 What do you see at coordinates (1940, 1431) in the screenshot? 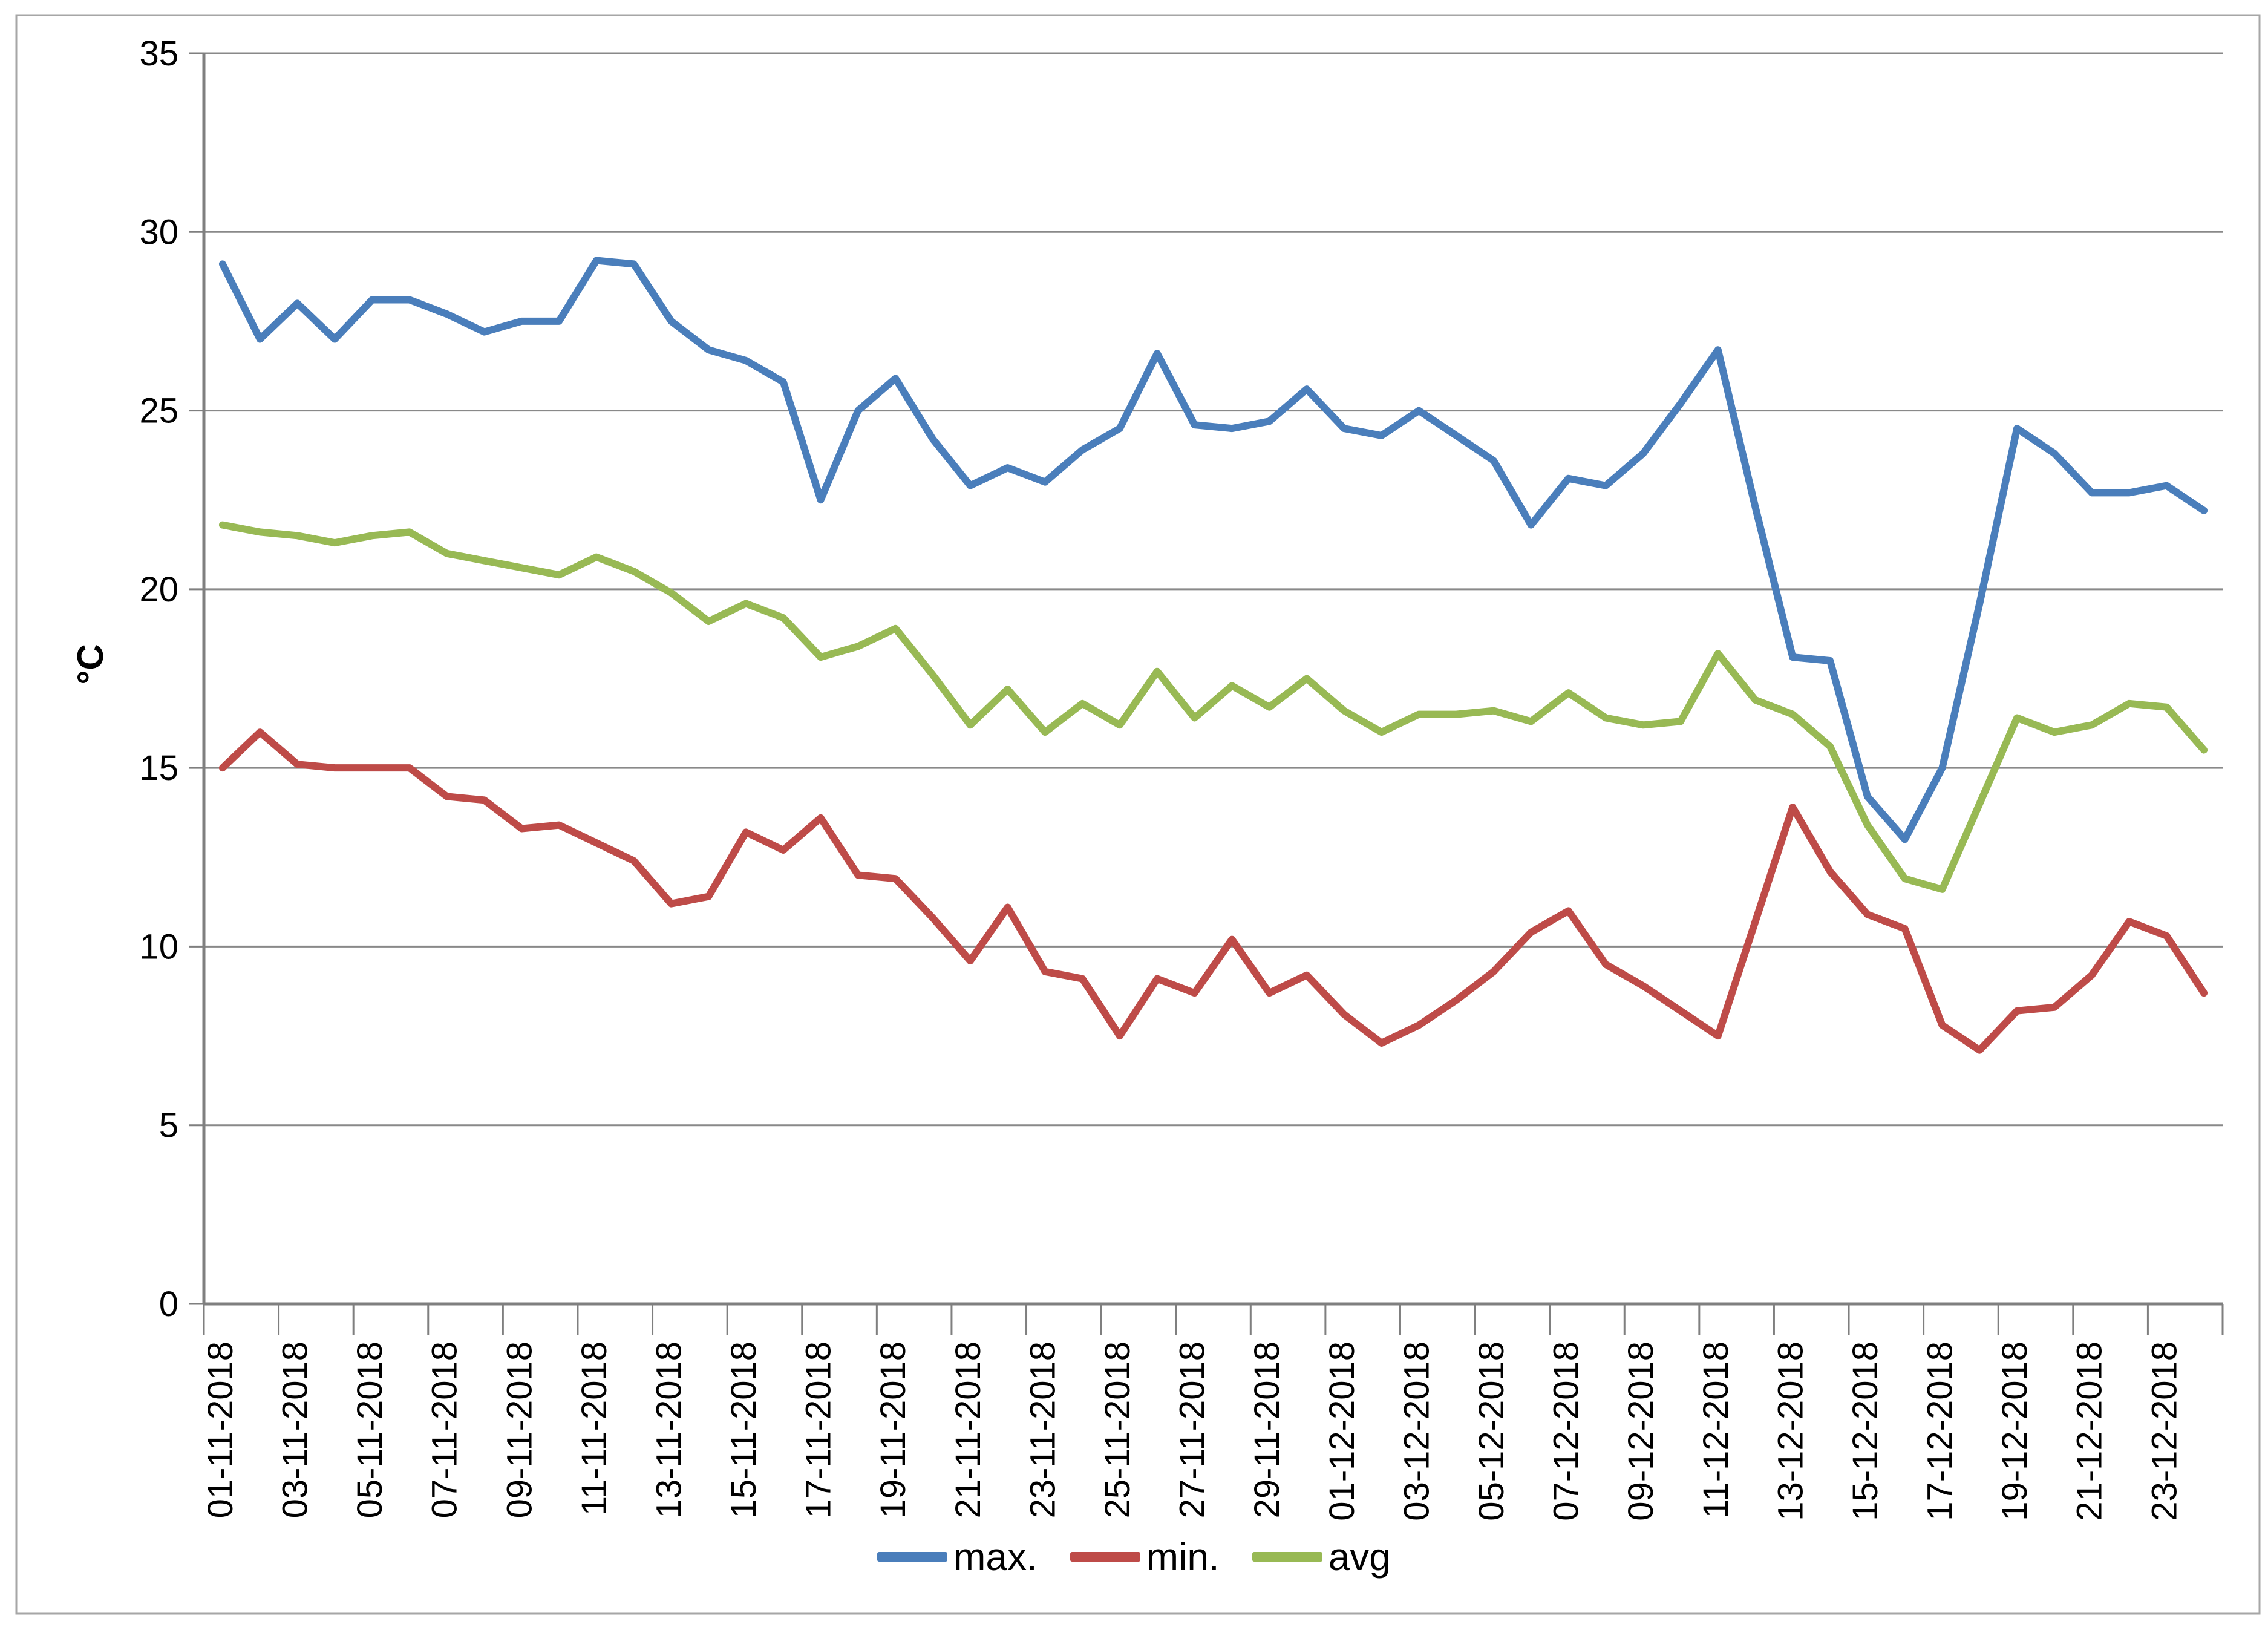
I see `x-tick-label-17-12-2018: 17-12-2018` at bounding box center [1940, 1431].